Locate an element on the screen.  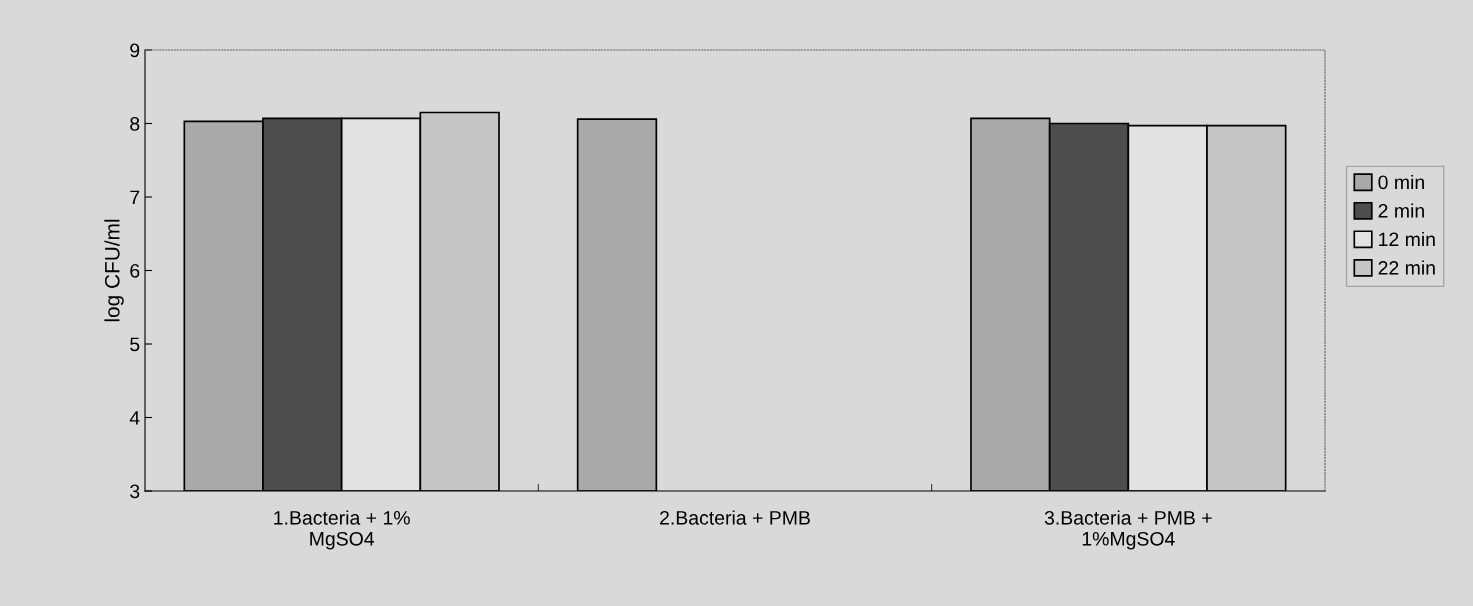
y-tick-label: 8 is located at coordinates (135, 123).